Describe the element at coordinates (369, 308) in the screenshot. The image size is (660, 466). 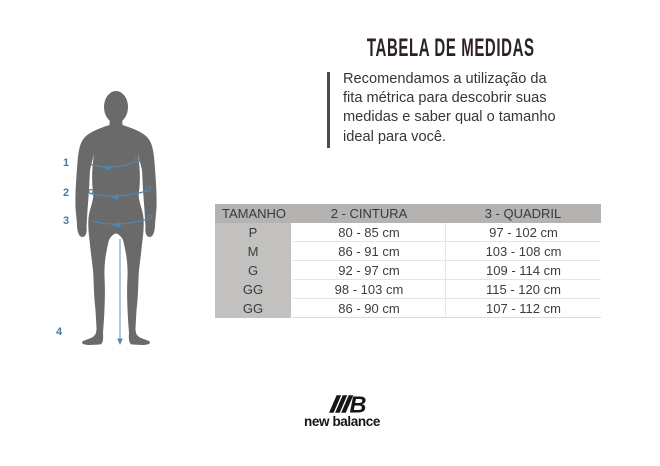
I see `cintura-cell: 86 - 90 cm` at that location.